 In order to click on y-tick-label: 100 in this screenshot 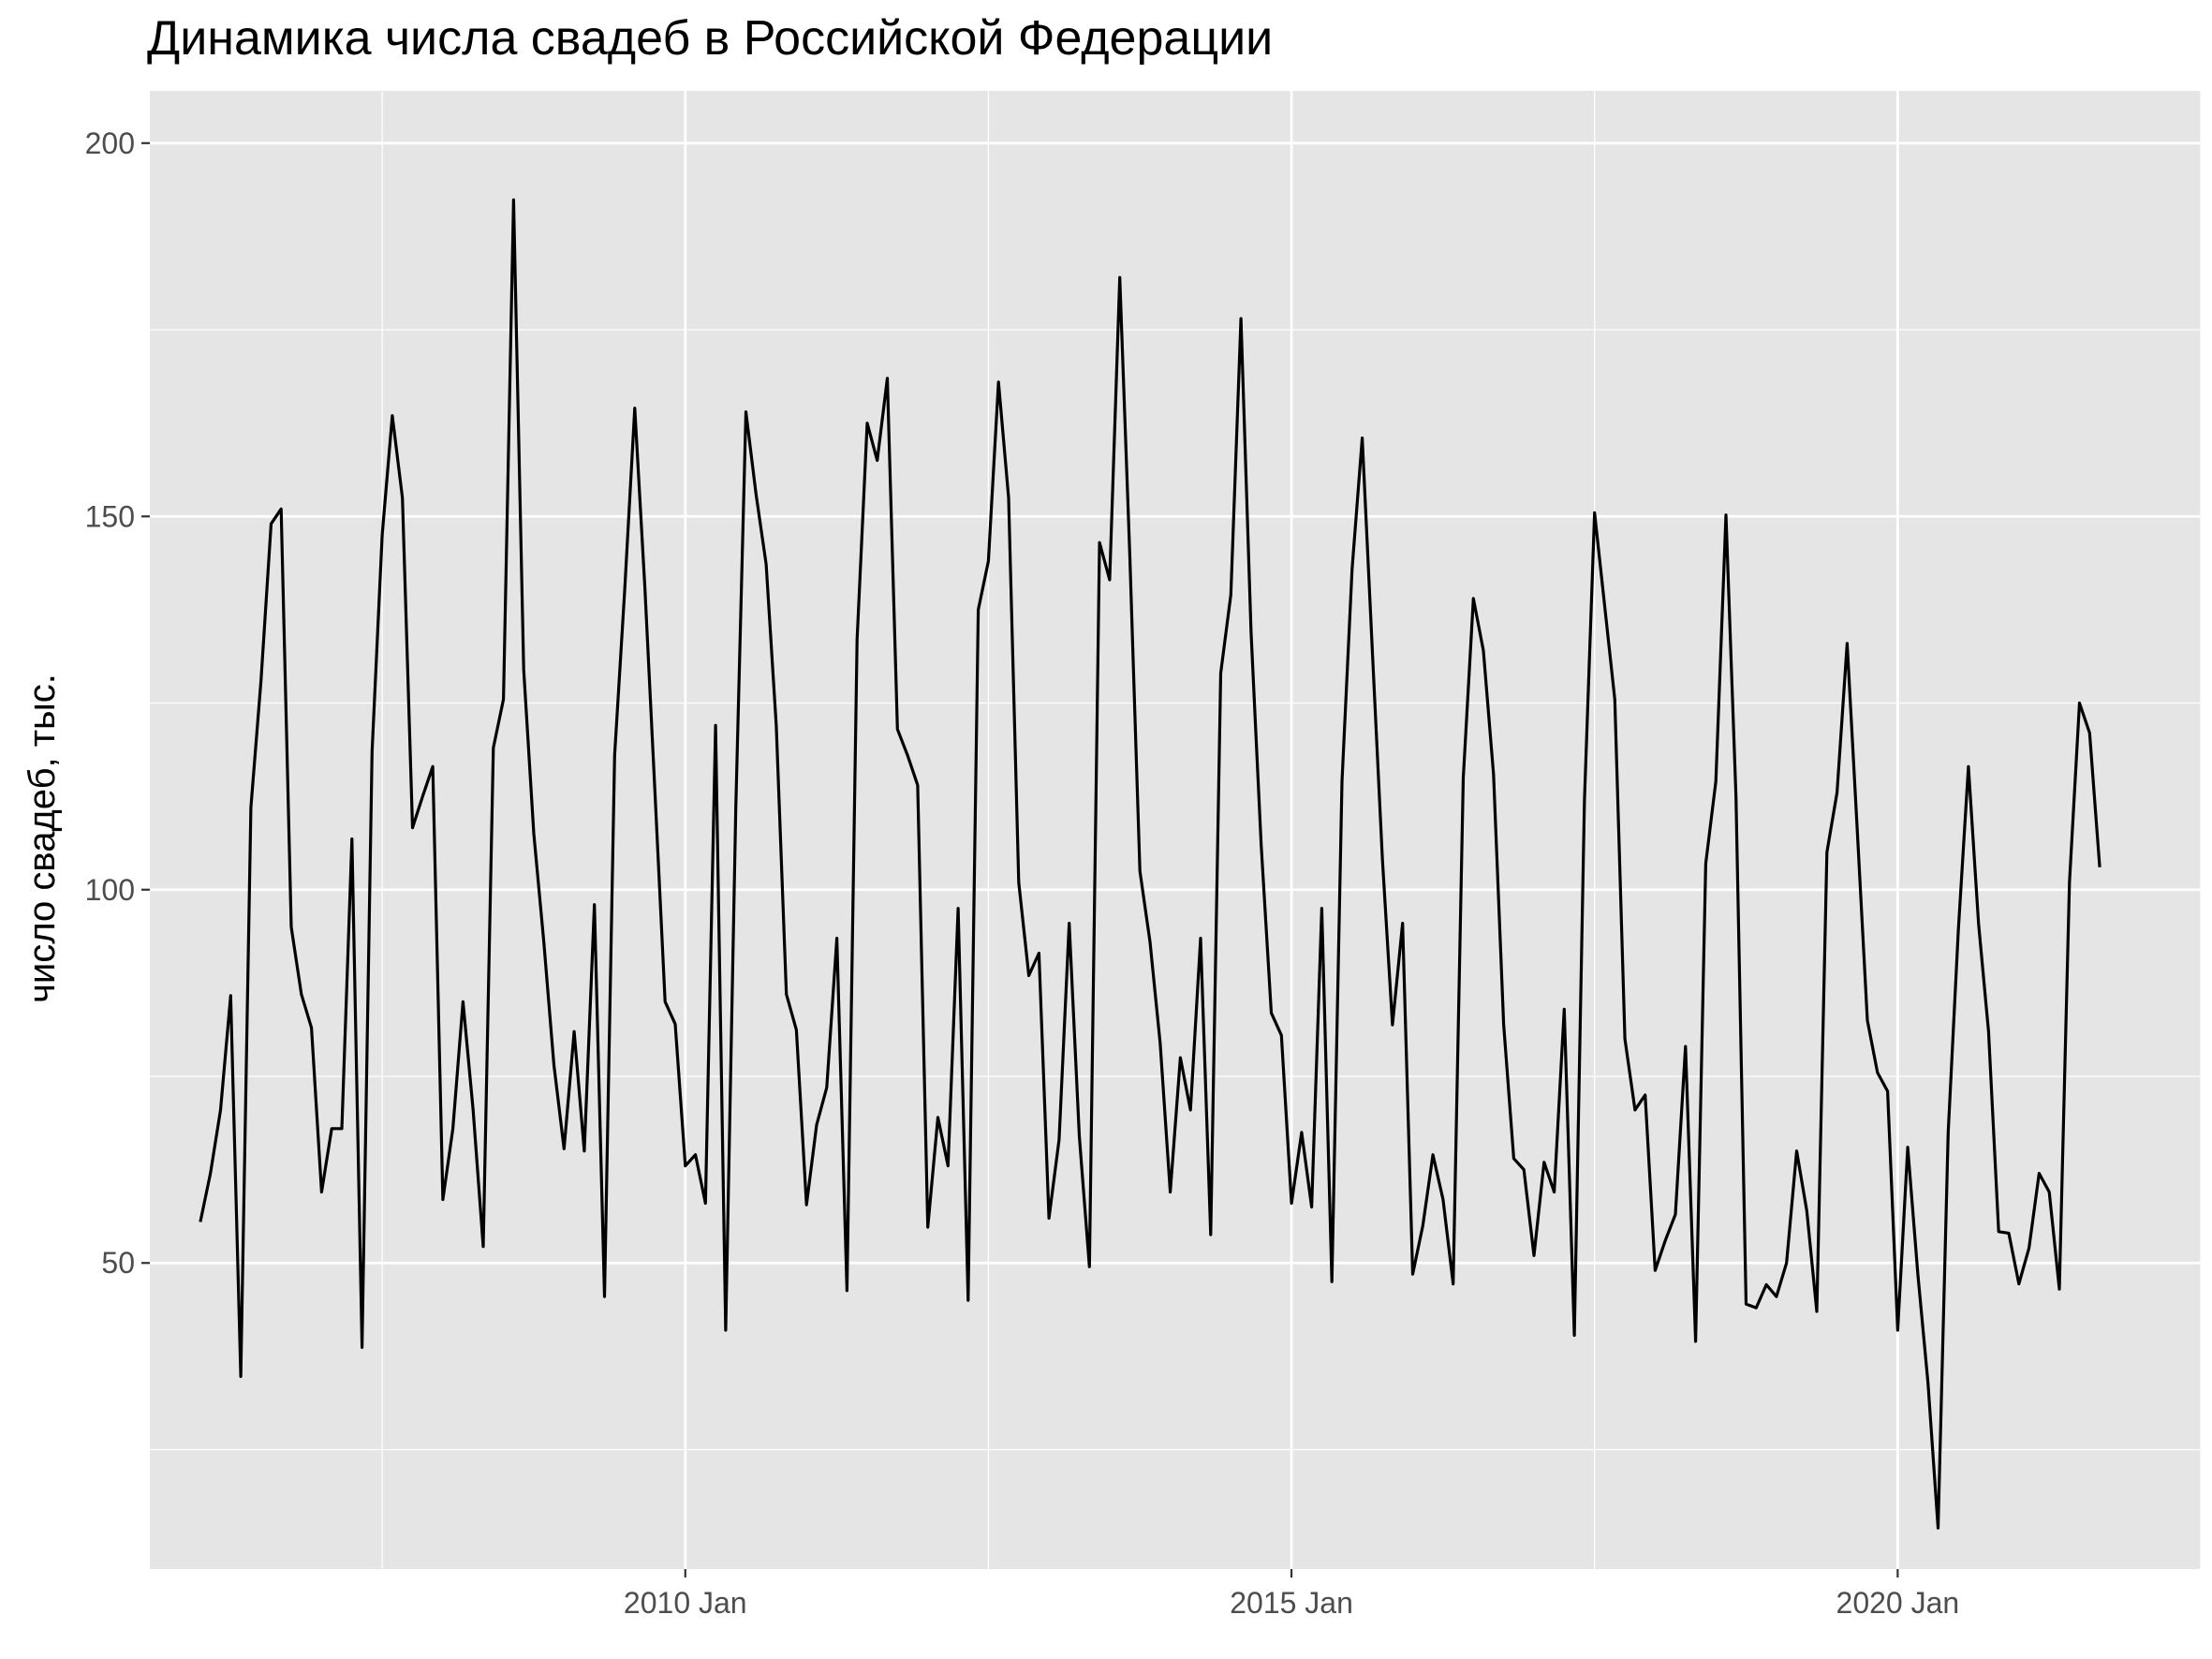, I will do `click(110, 890)`.